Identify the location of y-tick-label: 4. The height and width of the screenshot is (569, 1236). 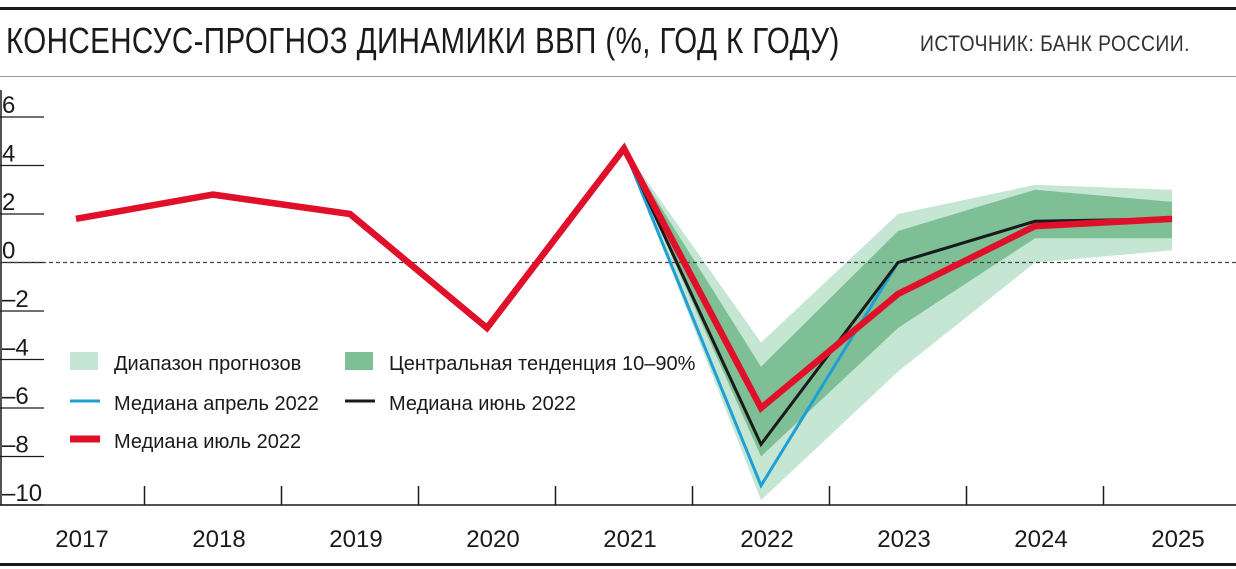
(8, 154).